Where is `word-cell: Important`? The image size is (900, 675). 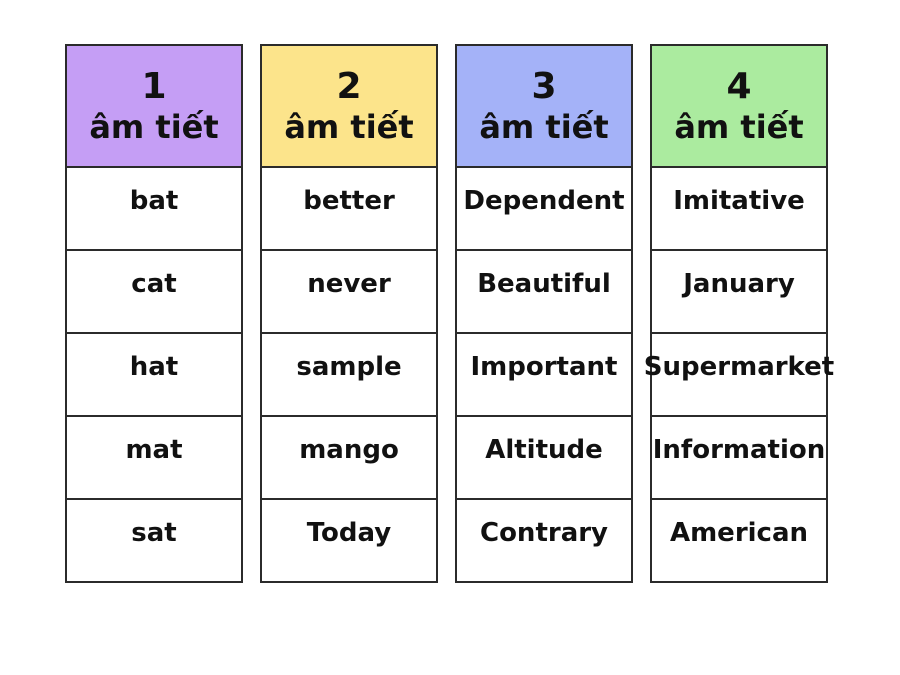
word-cell: Important is located at coordinates (544, 374).